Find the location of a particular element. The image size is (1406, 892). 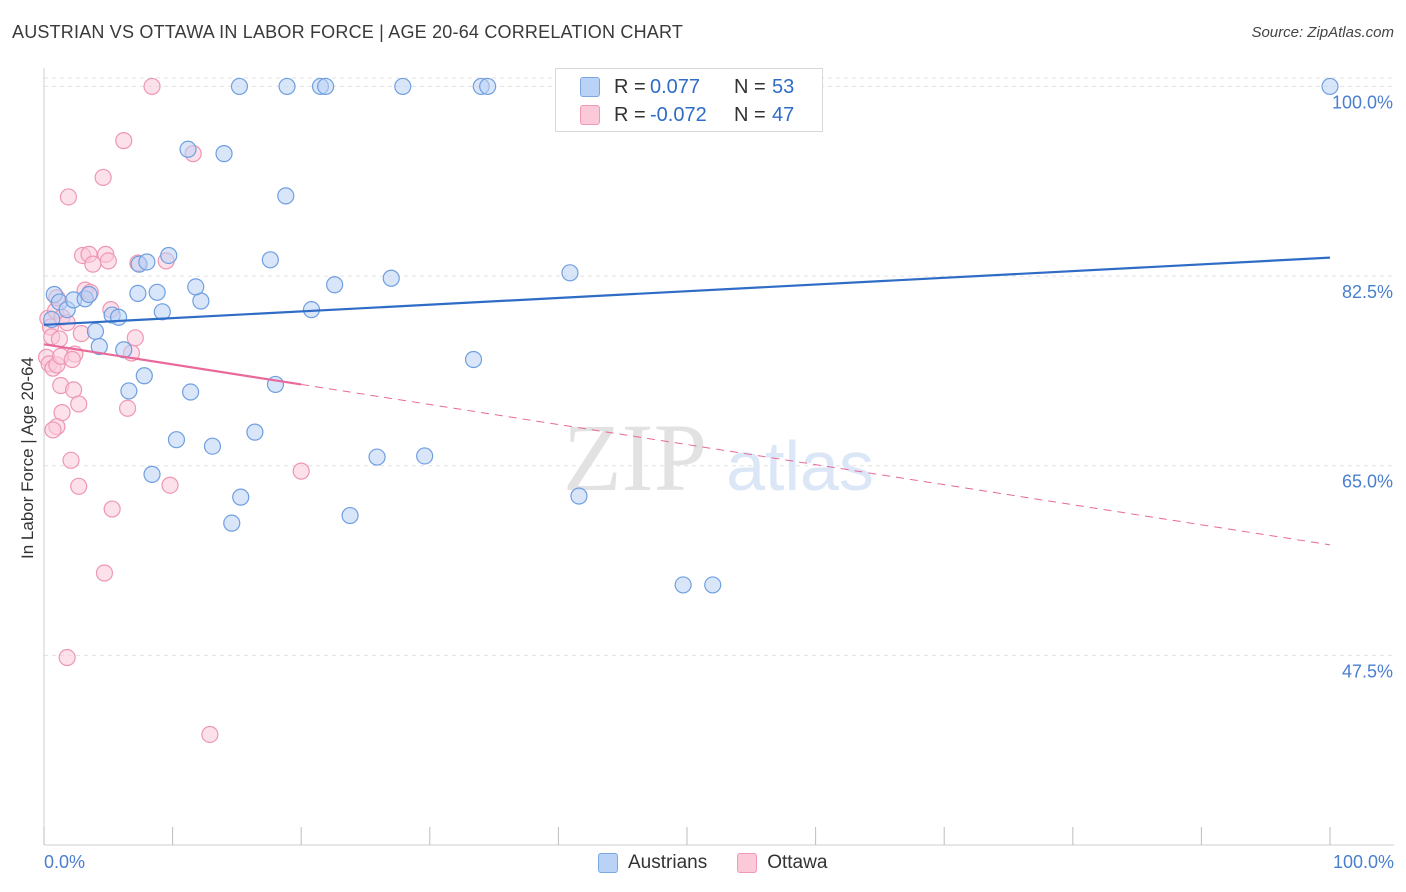

correlation-legend: R = 0.077 N = 53 R = -0.072 N = 47 is located at coordinates (689, 100).